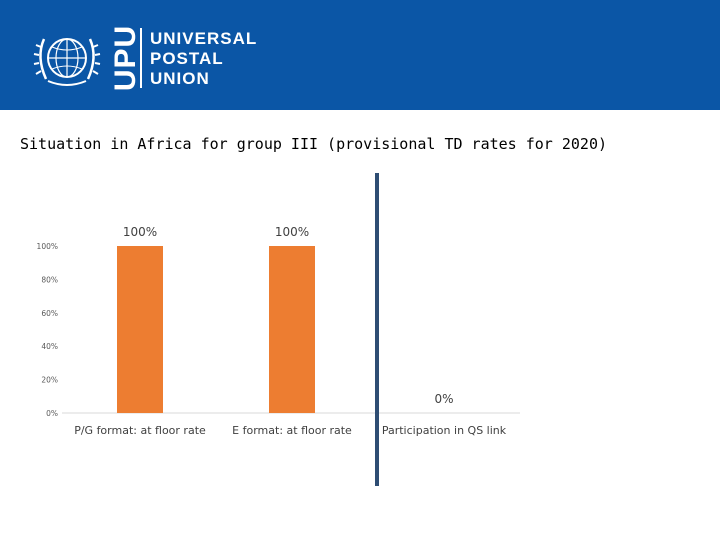 The image size is (720, 540). What do you see at coordinates (141, 58) in the screenshot?
I see `logo-divider` at bounding box center [141, 58].